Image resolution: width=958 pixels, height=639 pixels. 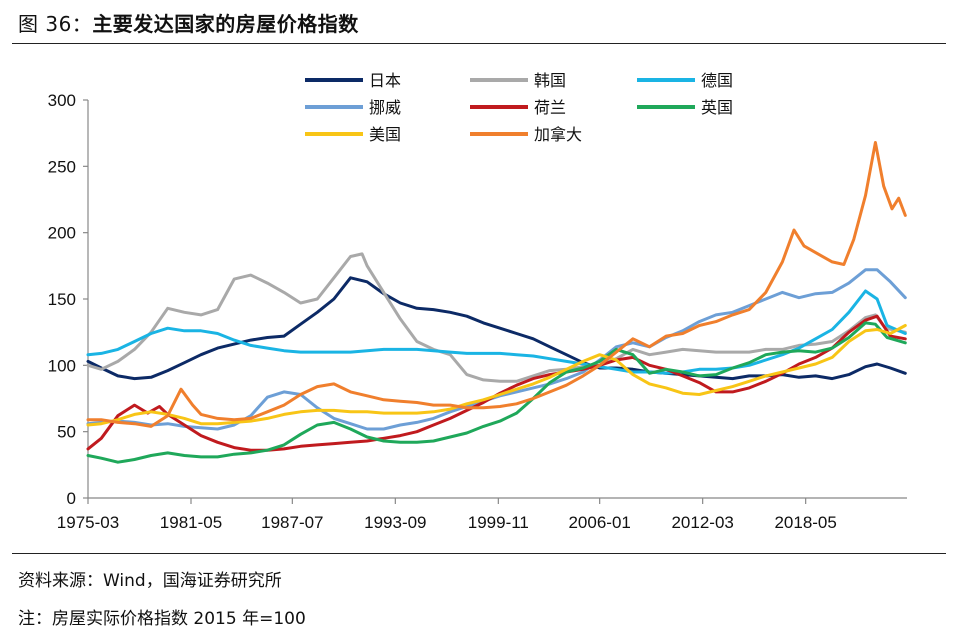 What do you see at coordinates (162, 619) in the screenshot?
I see `footnote: 注：房屋实际价格指数 2015 年=100` at bounding box center [162, 619].